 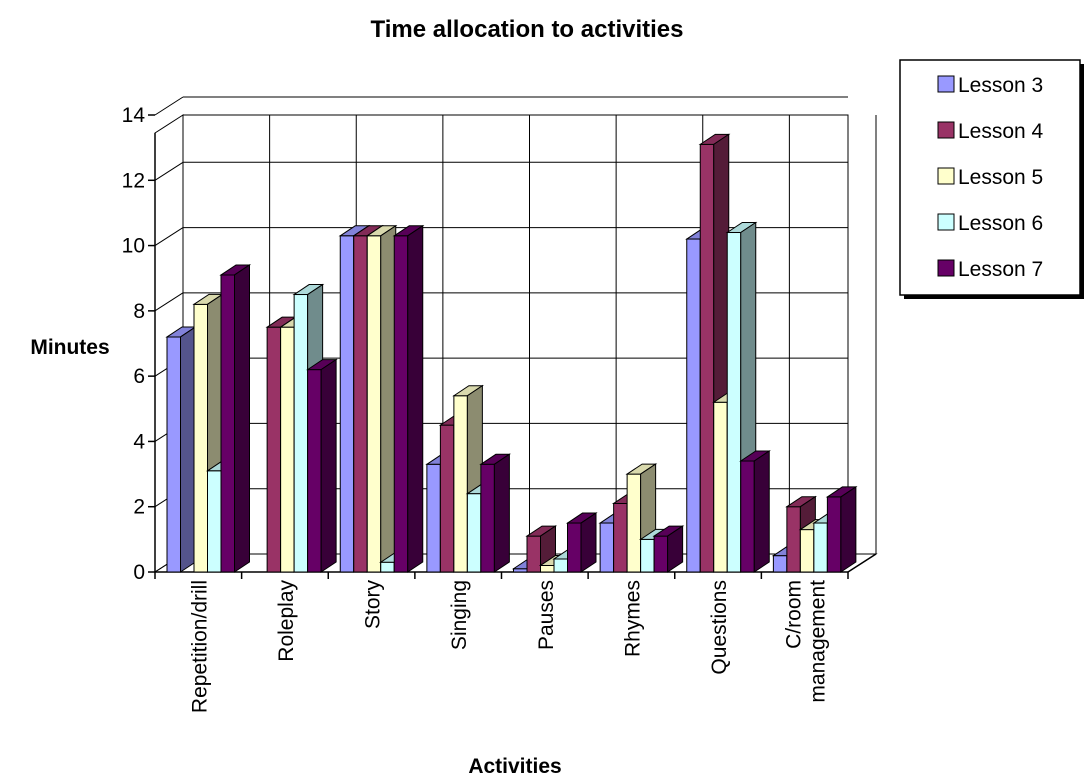 I want to click on legend-item: Lesson 4, so click(x=990, y=131).